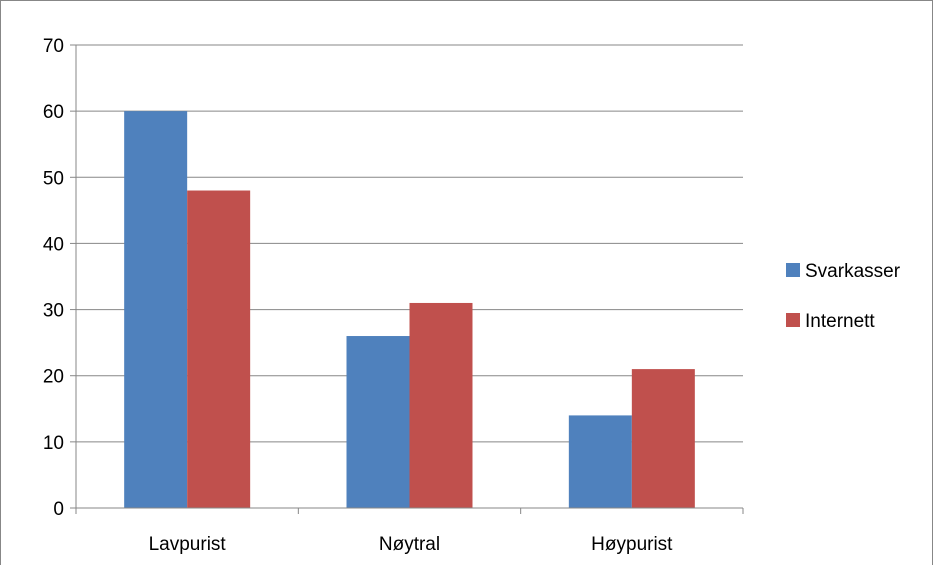  Describe the element at coordinates (53, 46) in the screenshot. I see `y-tick-label: 70` at that location.